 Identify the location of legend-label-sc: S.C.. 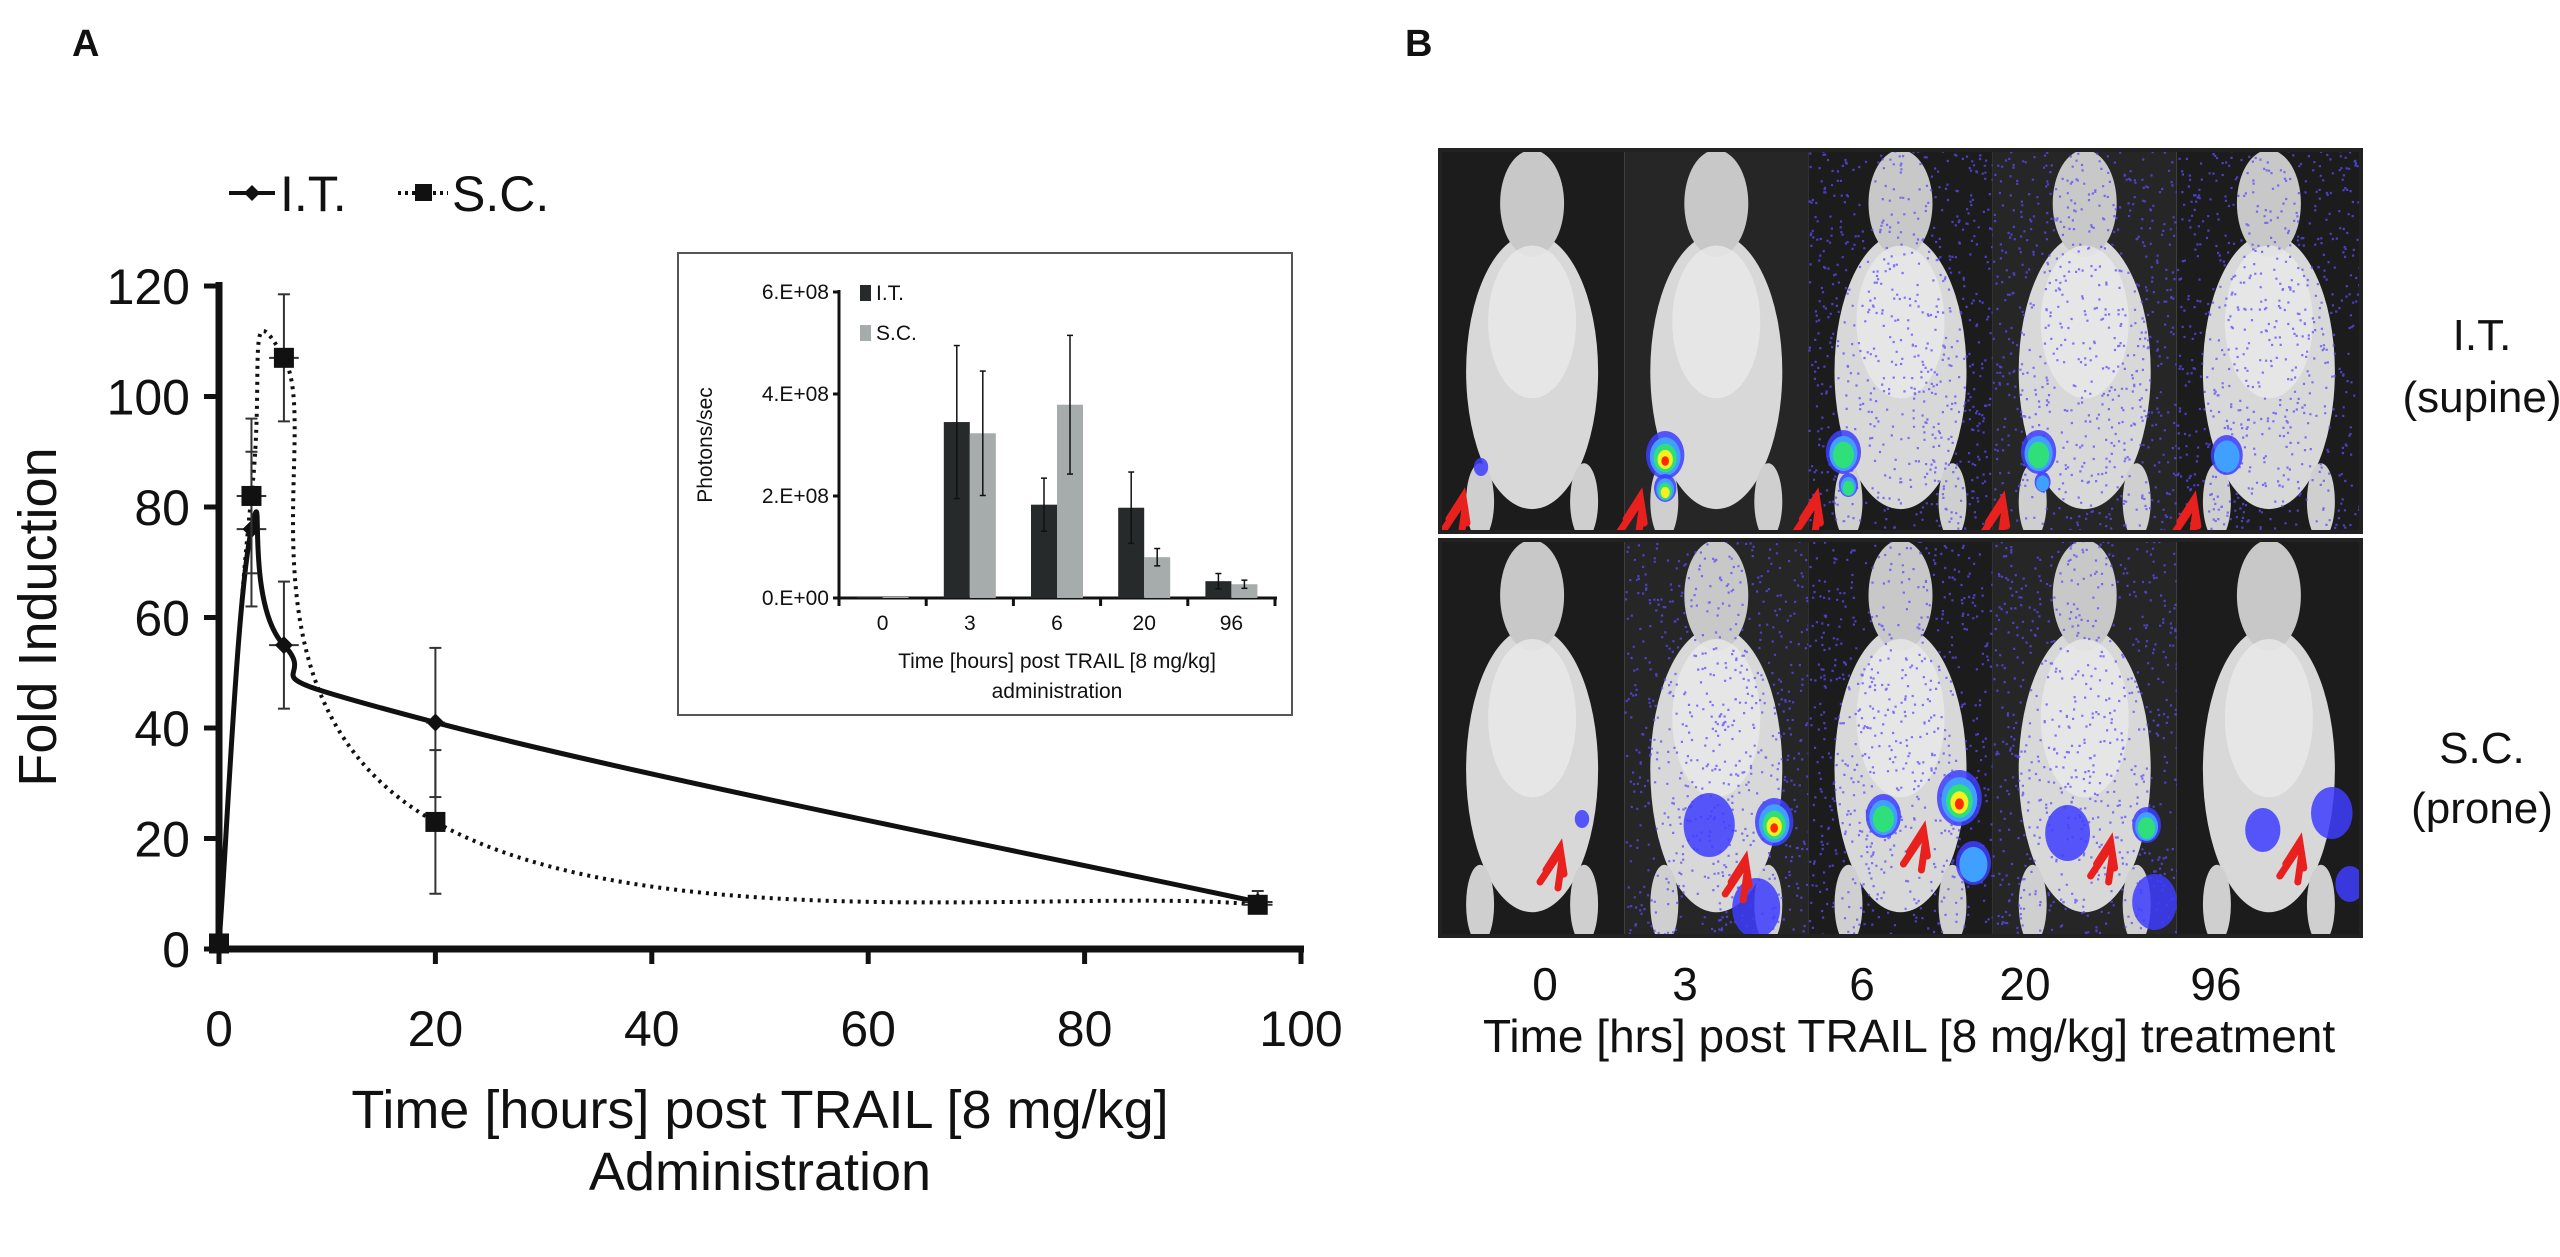
(500, 194).